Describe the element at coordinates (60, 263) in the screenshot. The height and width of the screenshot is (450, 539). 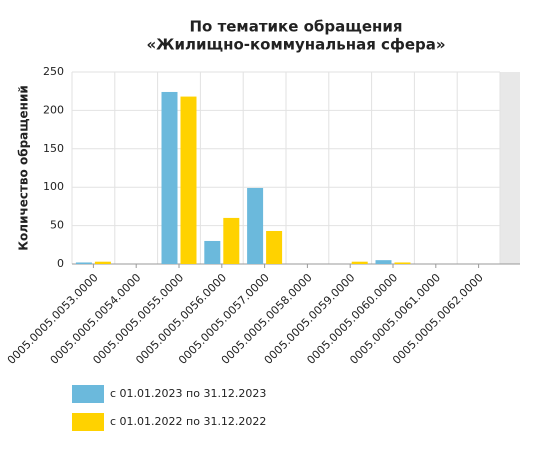
I see `y-tick-label: 0` at that location.